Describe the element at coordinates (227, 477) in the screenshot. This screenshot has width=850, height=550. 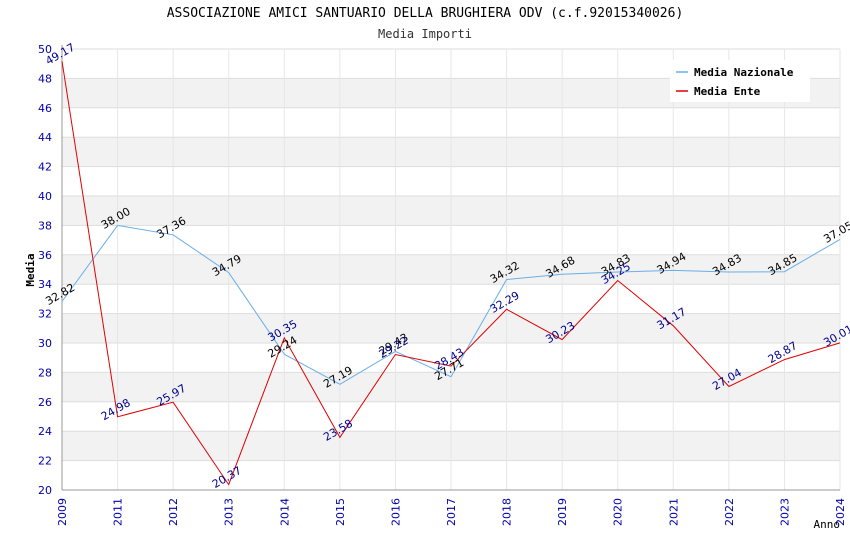
I see `data-label: 20.37` at that location.